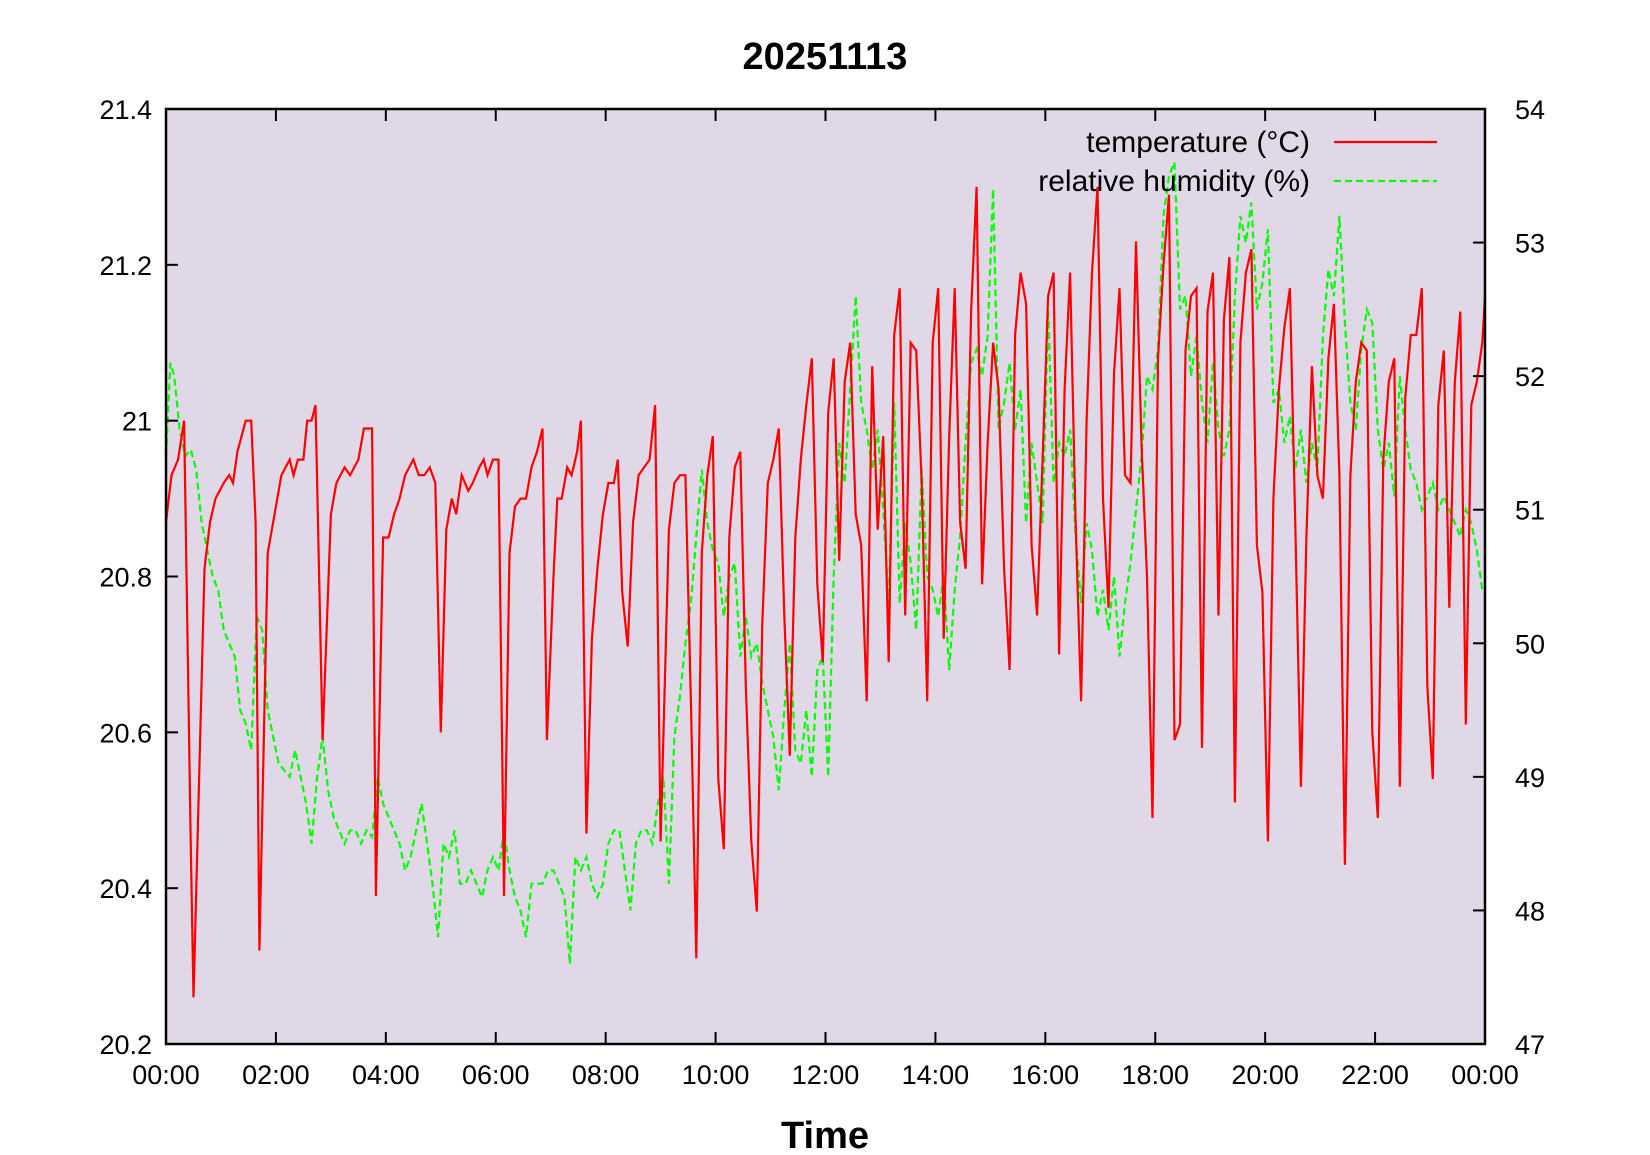 Image resolution: width=1650 pixels, height=1155 pixels. Describe the element at coordinates (125, 889) in the screenshot. I see `y-tick-label: 20.4` at that location.